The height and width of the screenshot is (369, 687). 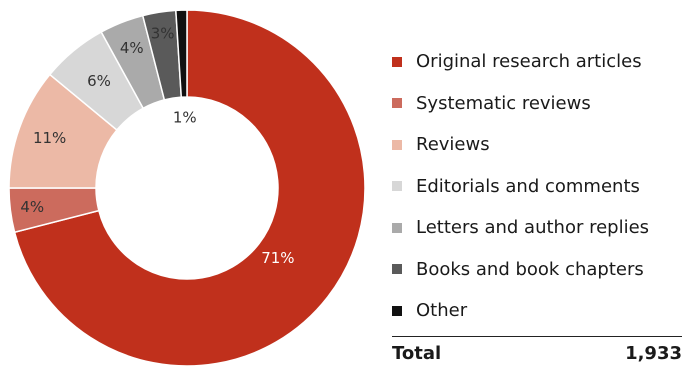 What do you see at coordinates (49, 138) in the screenshot?
I see `slice-label-reviews: 11%` at bounding box center [49, 138].